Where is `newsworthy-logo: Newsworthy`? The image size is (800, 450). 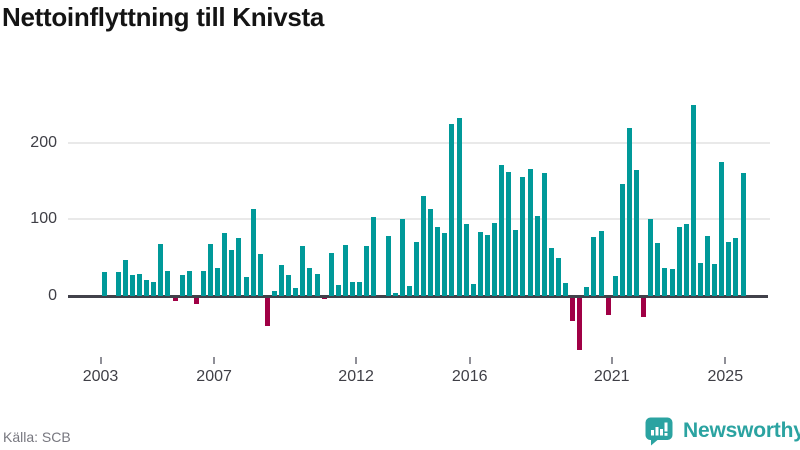
newsworthy-logo: Newsworthy is located at coordinates (722, 431).